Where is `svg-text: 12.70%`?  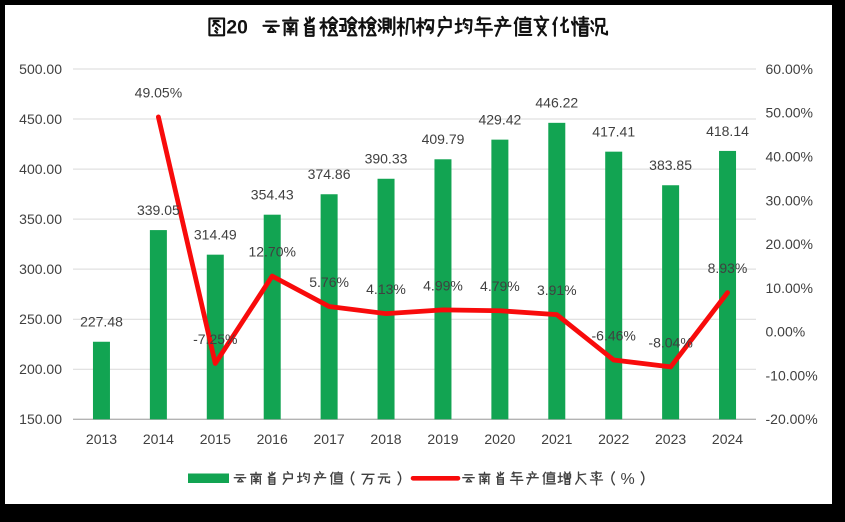 svg-text: 12.70% is located at coordinates (271, 252).